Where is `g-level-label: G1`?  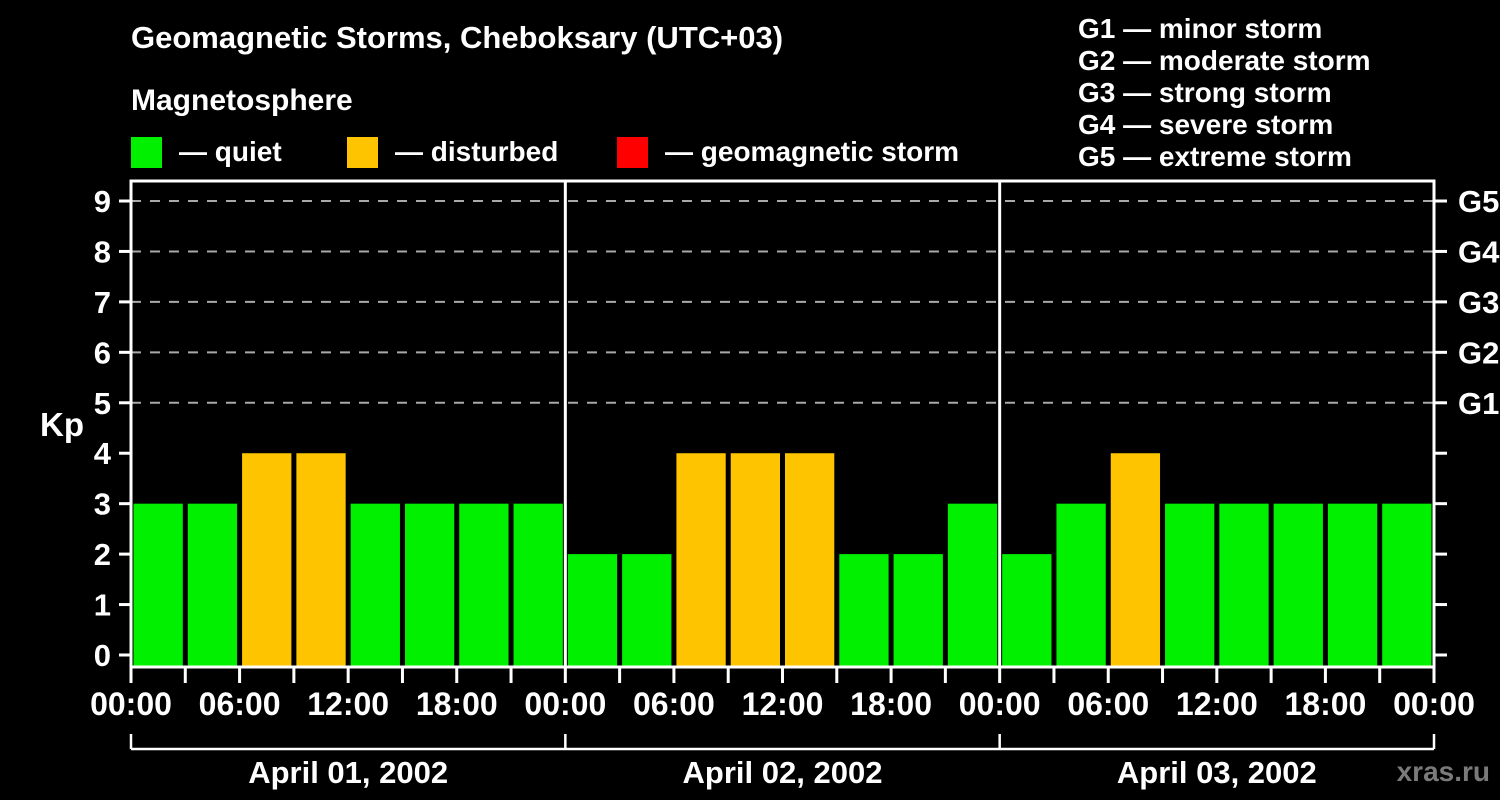 g-level-label: G1 is located at coordinates (1478, 403).